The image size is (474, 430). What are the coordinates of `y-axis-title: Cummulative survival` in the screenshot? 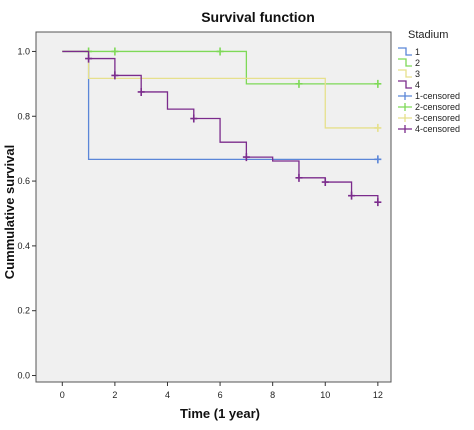 It's located at (9, 212).